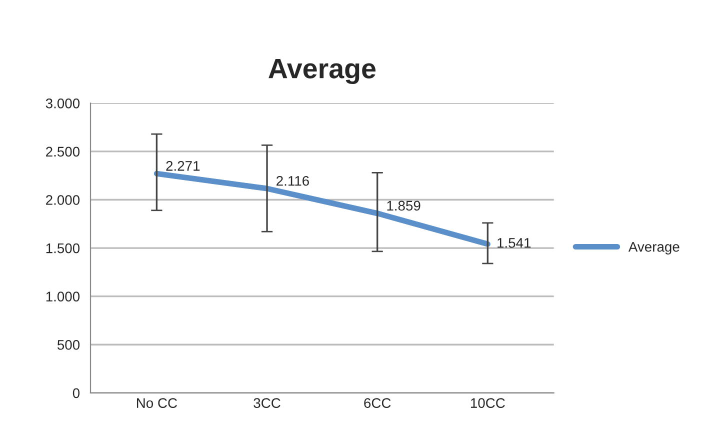 The width and height of the screenshot is (724, 439). I want to click on chart-title: Average, so click(322, 71).